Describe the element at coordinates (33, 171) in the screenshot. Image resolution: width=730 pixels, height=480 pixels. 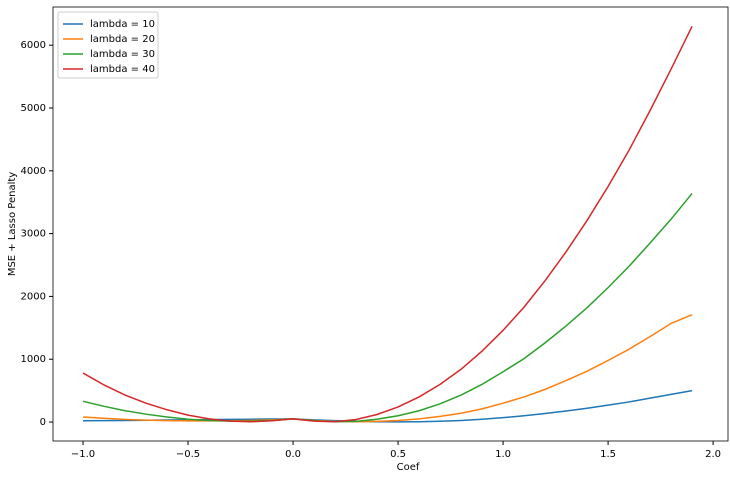
I see `y-tick-label: 4000` at that location.